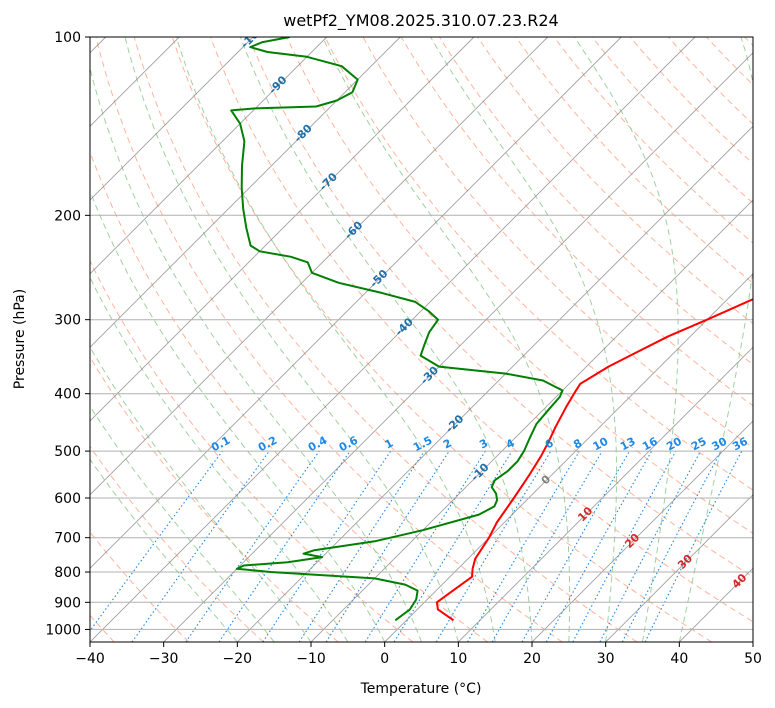 The height and width of the screenshot is (708, 775). I want to click on y-tick-label: 500, so click(67, 452).